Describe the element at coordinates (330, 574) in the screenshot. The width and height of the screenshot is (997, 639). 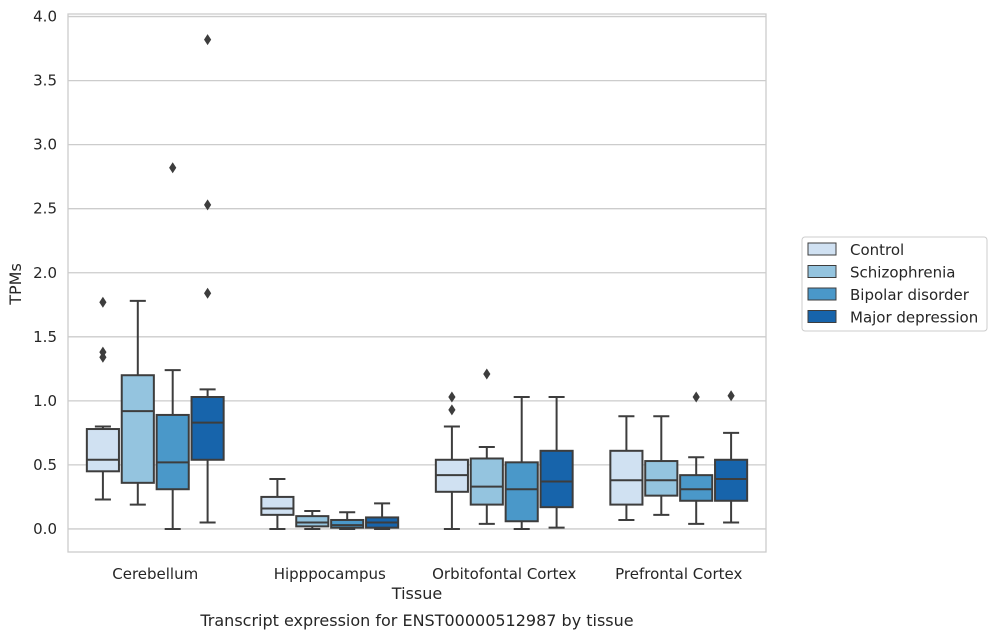
I see `x-tick-label: Hipppocampus` at that location.